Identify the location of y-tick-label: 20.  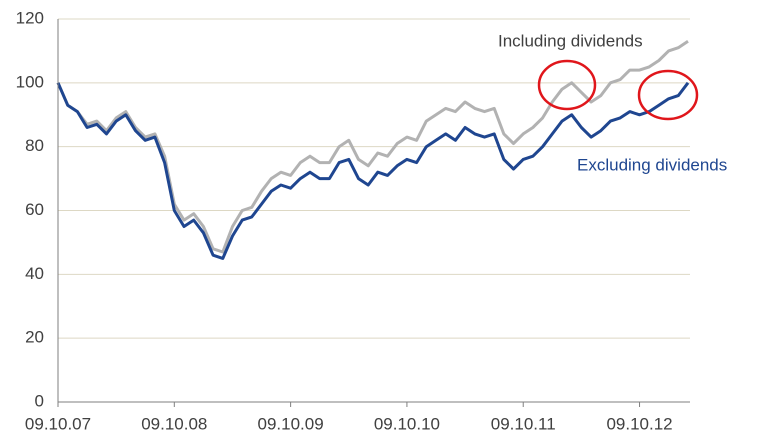
(34, 337).